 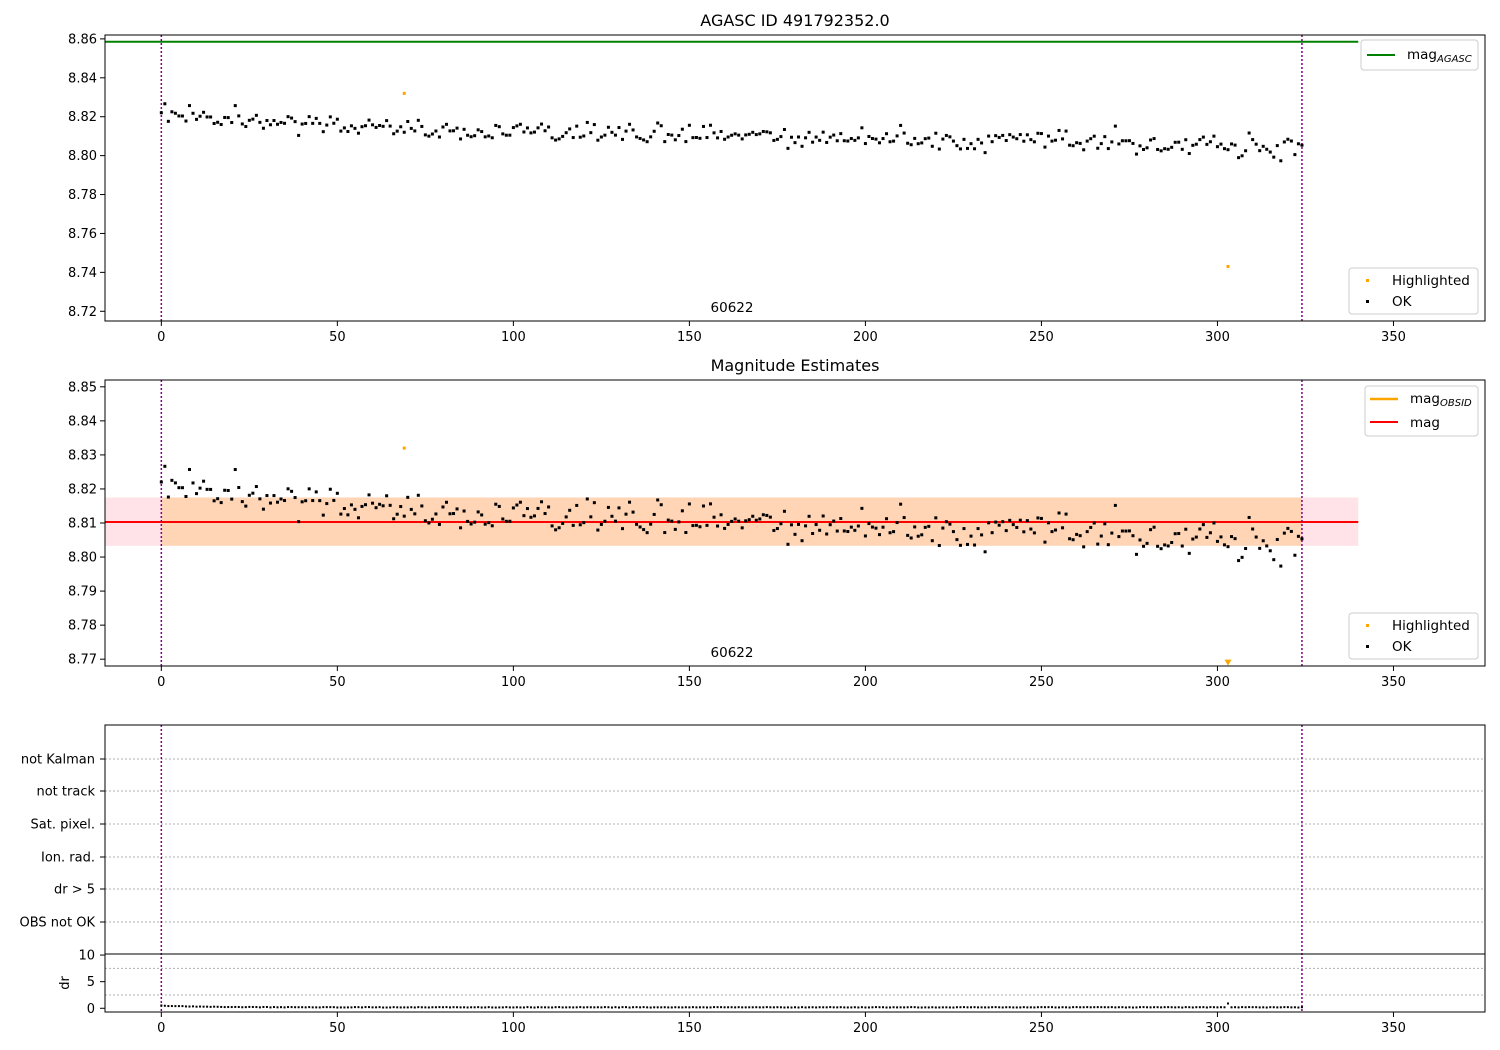 I want to click on flag-label: dr > 5, so click(x=74, y=890).